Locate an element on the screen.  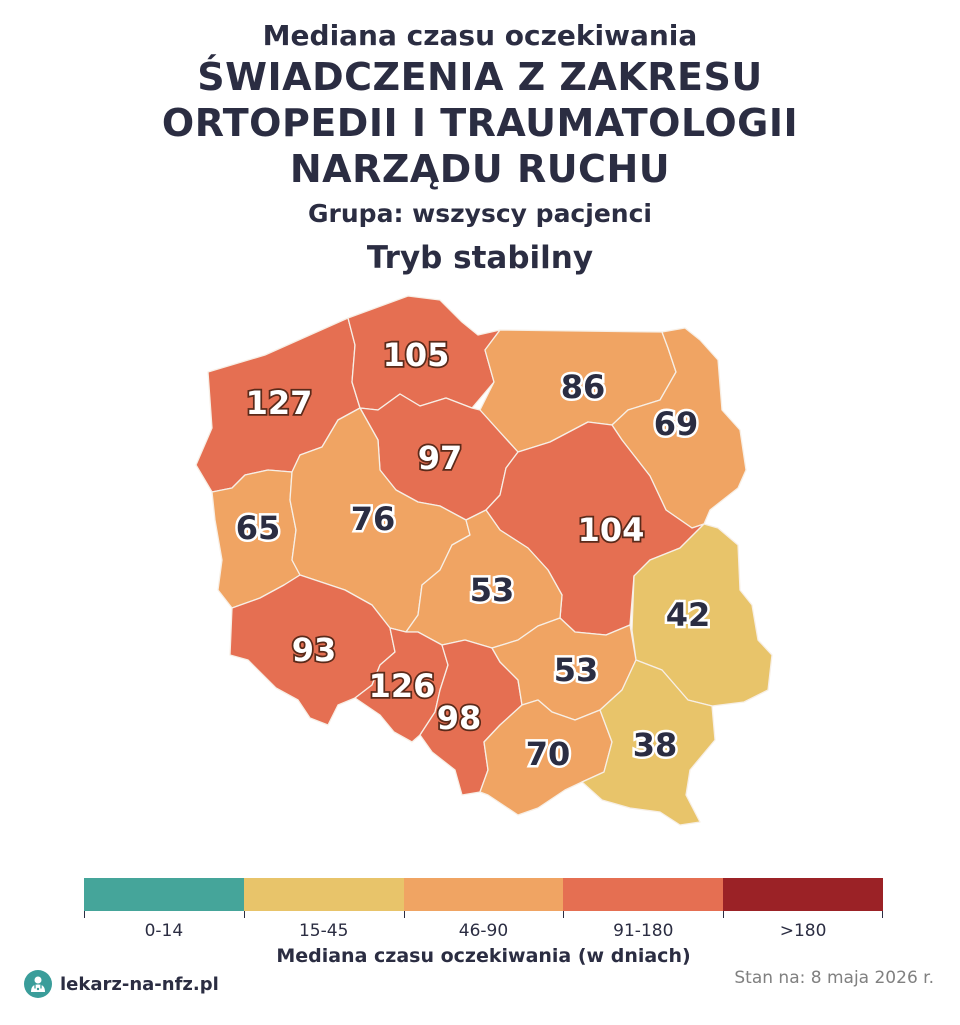
value-label-pomorskie: 105 is located at coordinates (416, 355).